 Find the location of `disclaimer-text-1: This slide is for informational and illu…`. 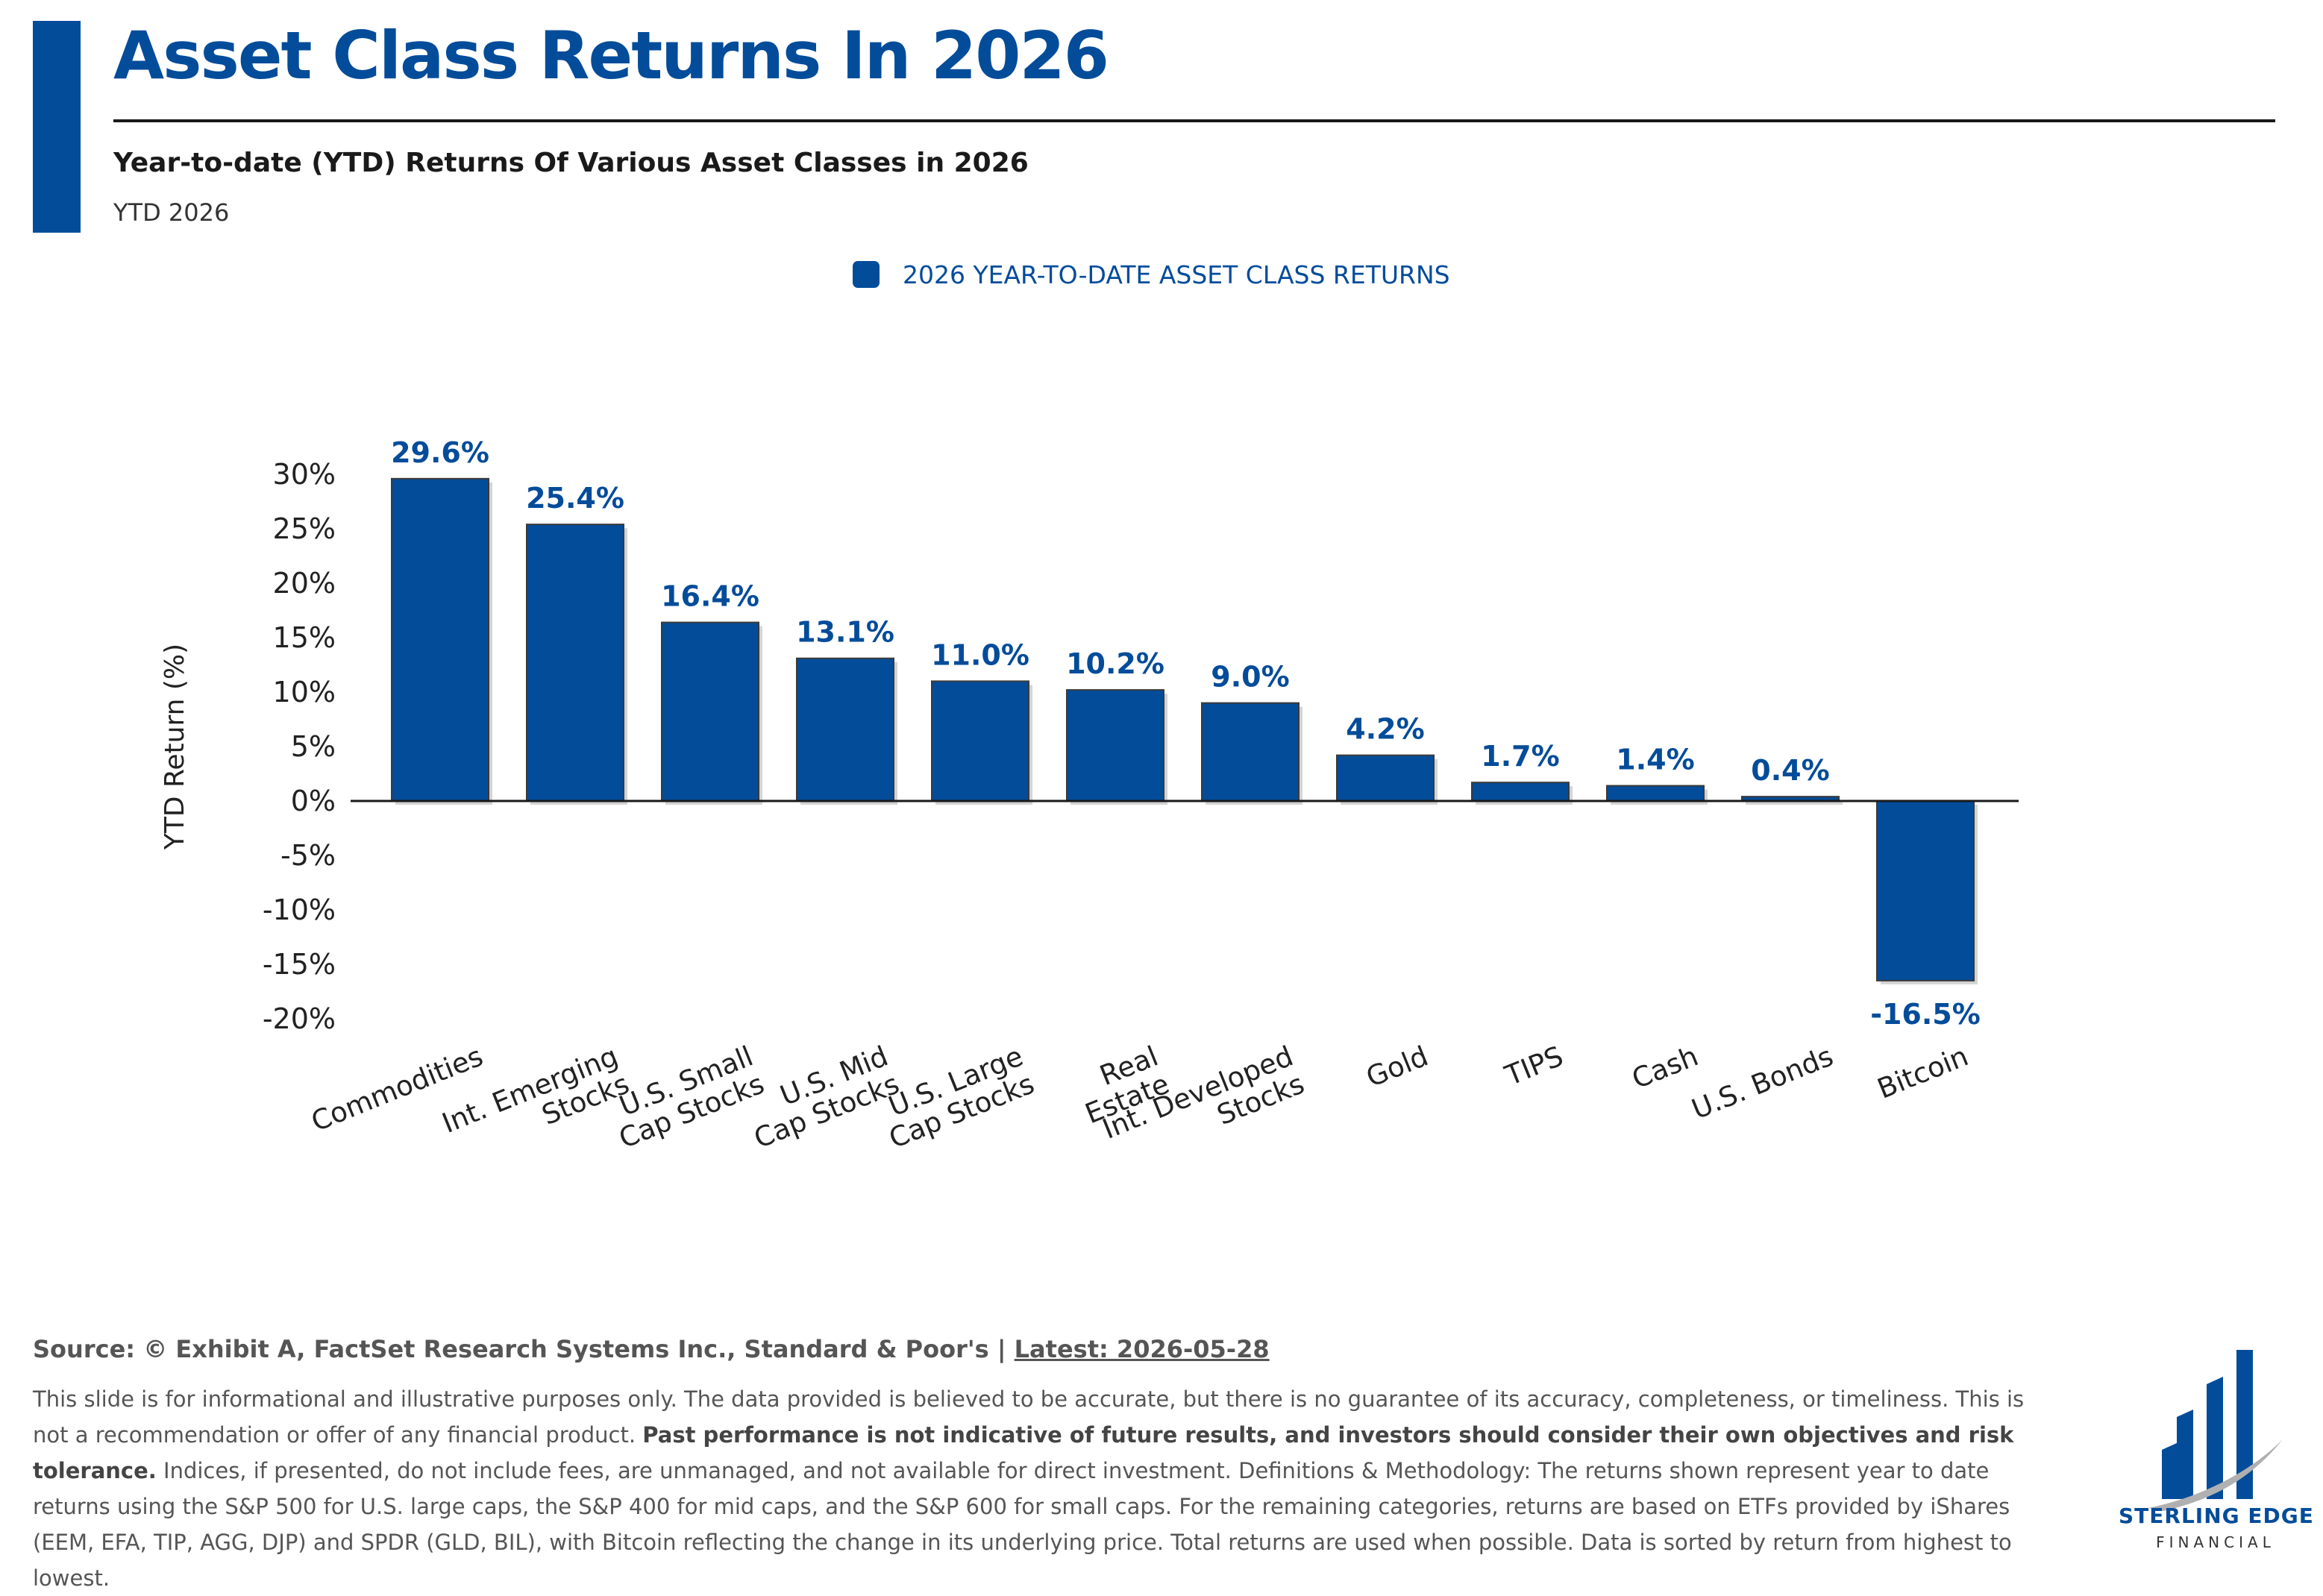

disclaimer-text-1: This slide is for informational and illu… is located at coordinates (1029, 1417).